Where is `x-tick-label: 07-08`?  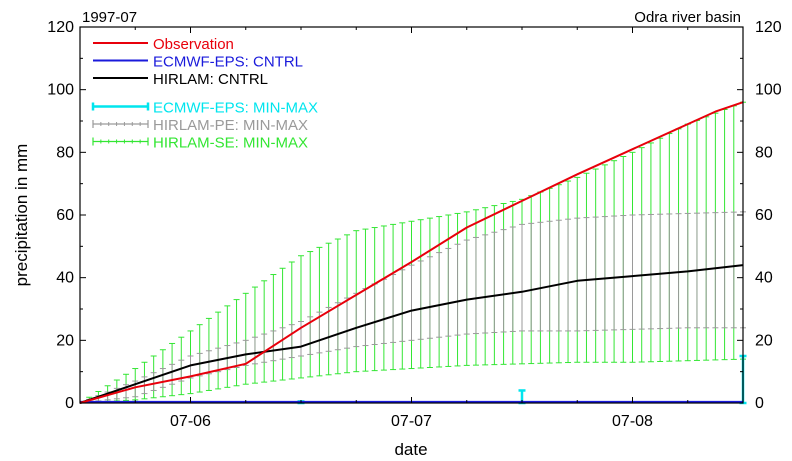
x-tick-label: 07-08 is located at coordinates (632, 421).